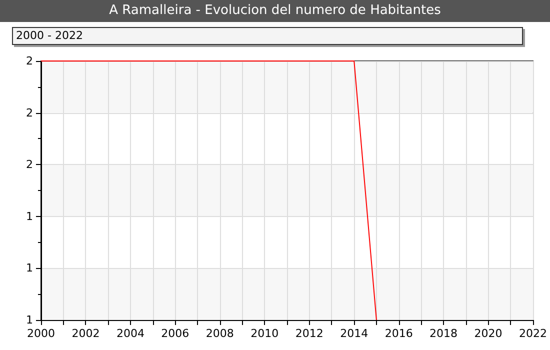 The image size is (550, 350). I want to click on chart-subtitle: 2000 - 2022, so click(267, 36).